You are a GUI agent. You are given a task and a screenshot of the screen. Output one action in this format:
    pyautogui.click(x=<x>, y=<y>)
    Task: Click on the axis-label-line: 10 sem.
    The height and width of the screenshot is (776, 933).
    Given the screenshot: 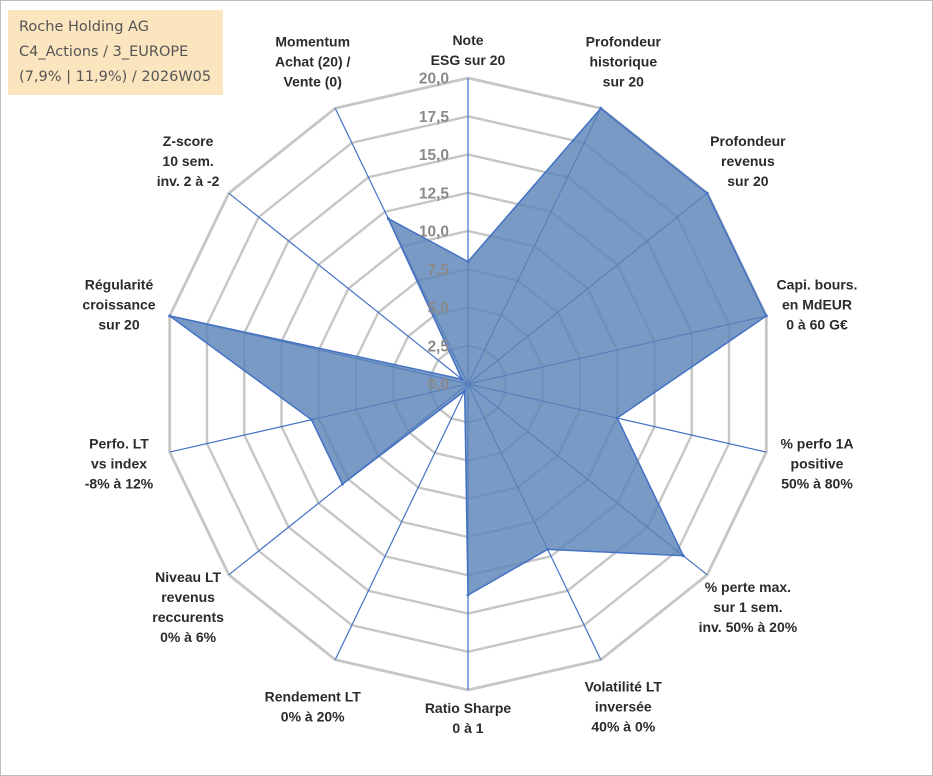 What is the action you would take?
    pyautogui.click(x=187, y=161)
    